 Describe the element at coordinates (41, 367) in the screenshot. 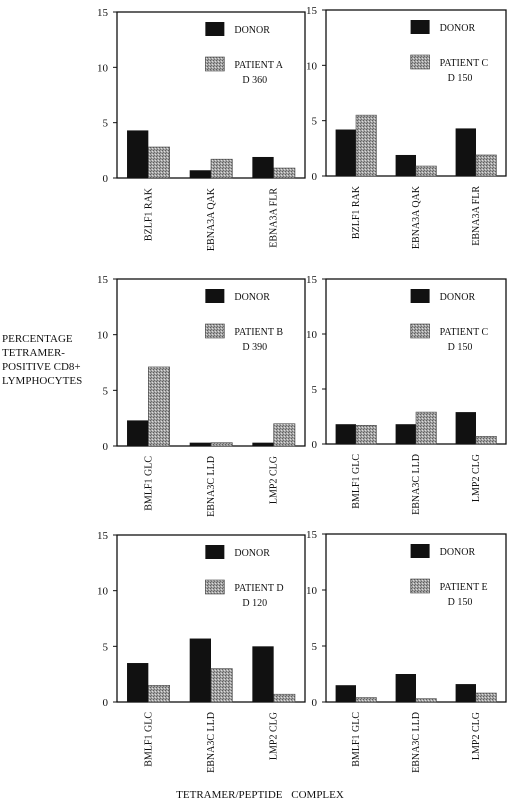

I see `y-axis-label-line: POSITIVE CD8+` at that location.